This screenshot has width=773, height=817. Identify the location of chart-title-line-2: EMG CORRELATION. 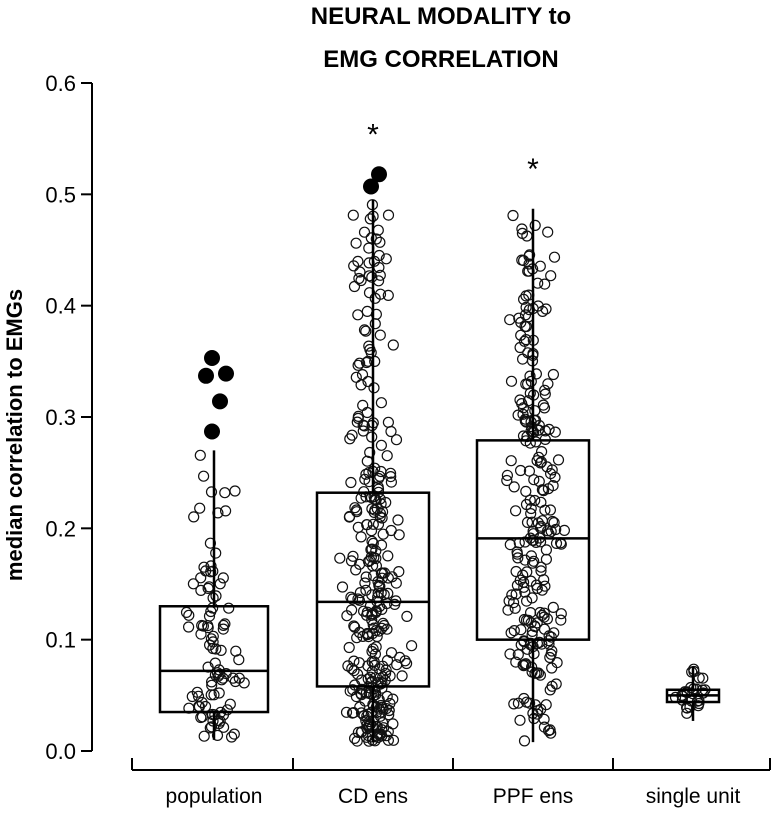
(441, 59).